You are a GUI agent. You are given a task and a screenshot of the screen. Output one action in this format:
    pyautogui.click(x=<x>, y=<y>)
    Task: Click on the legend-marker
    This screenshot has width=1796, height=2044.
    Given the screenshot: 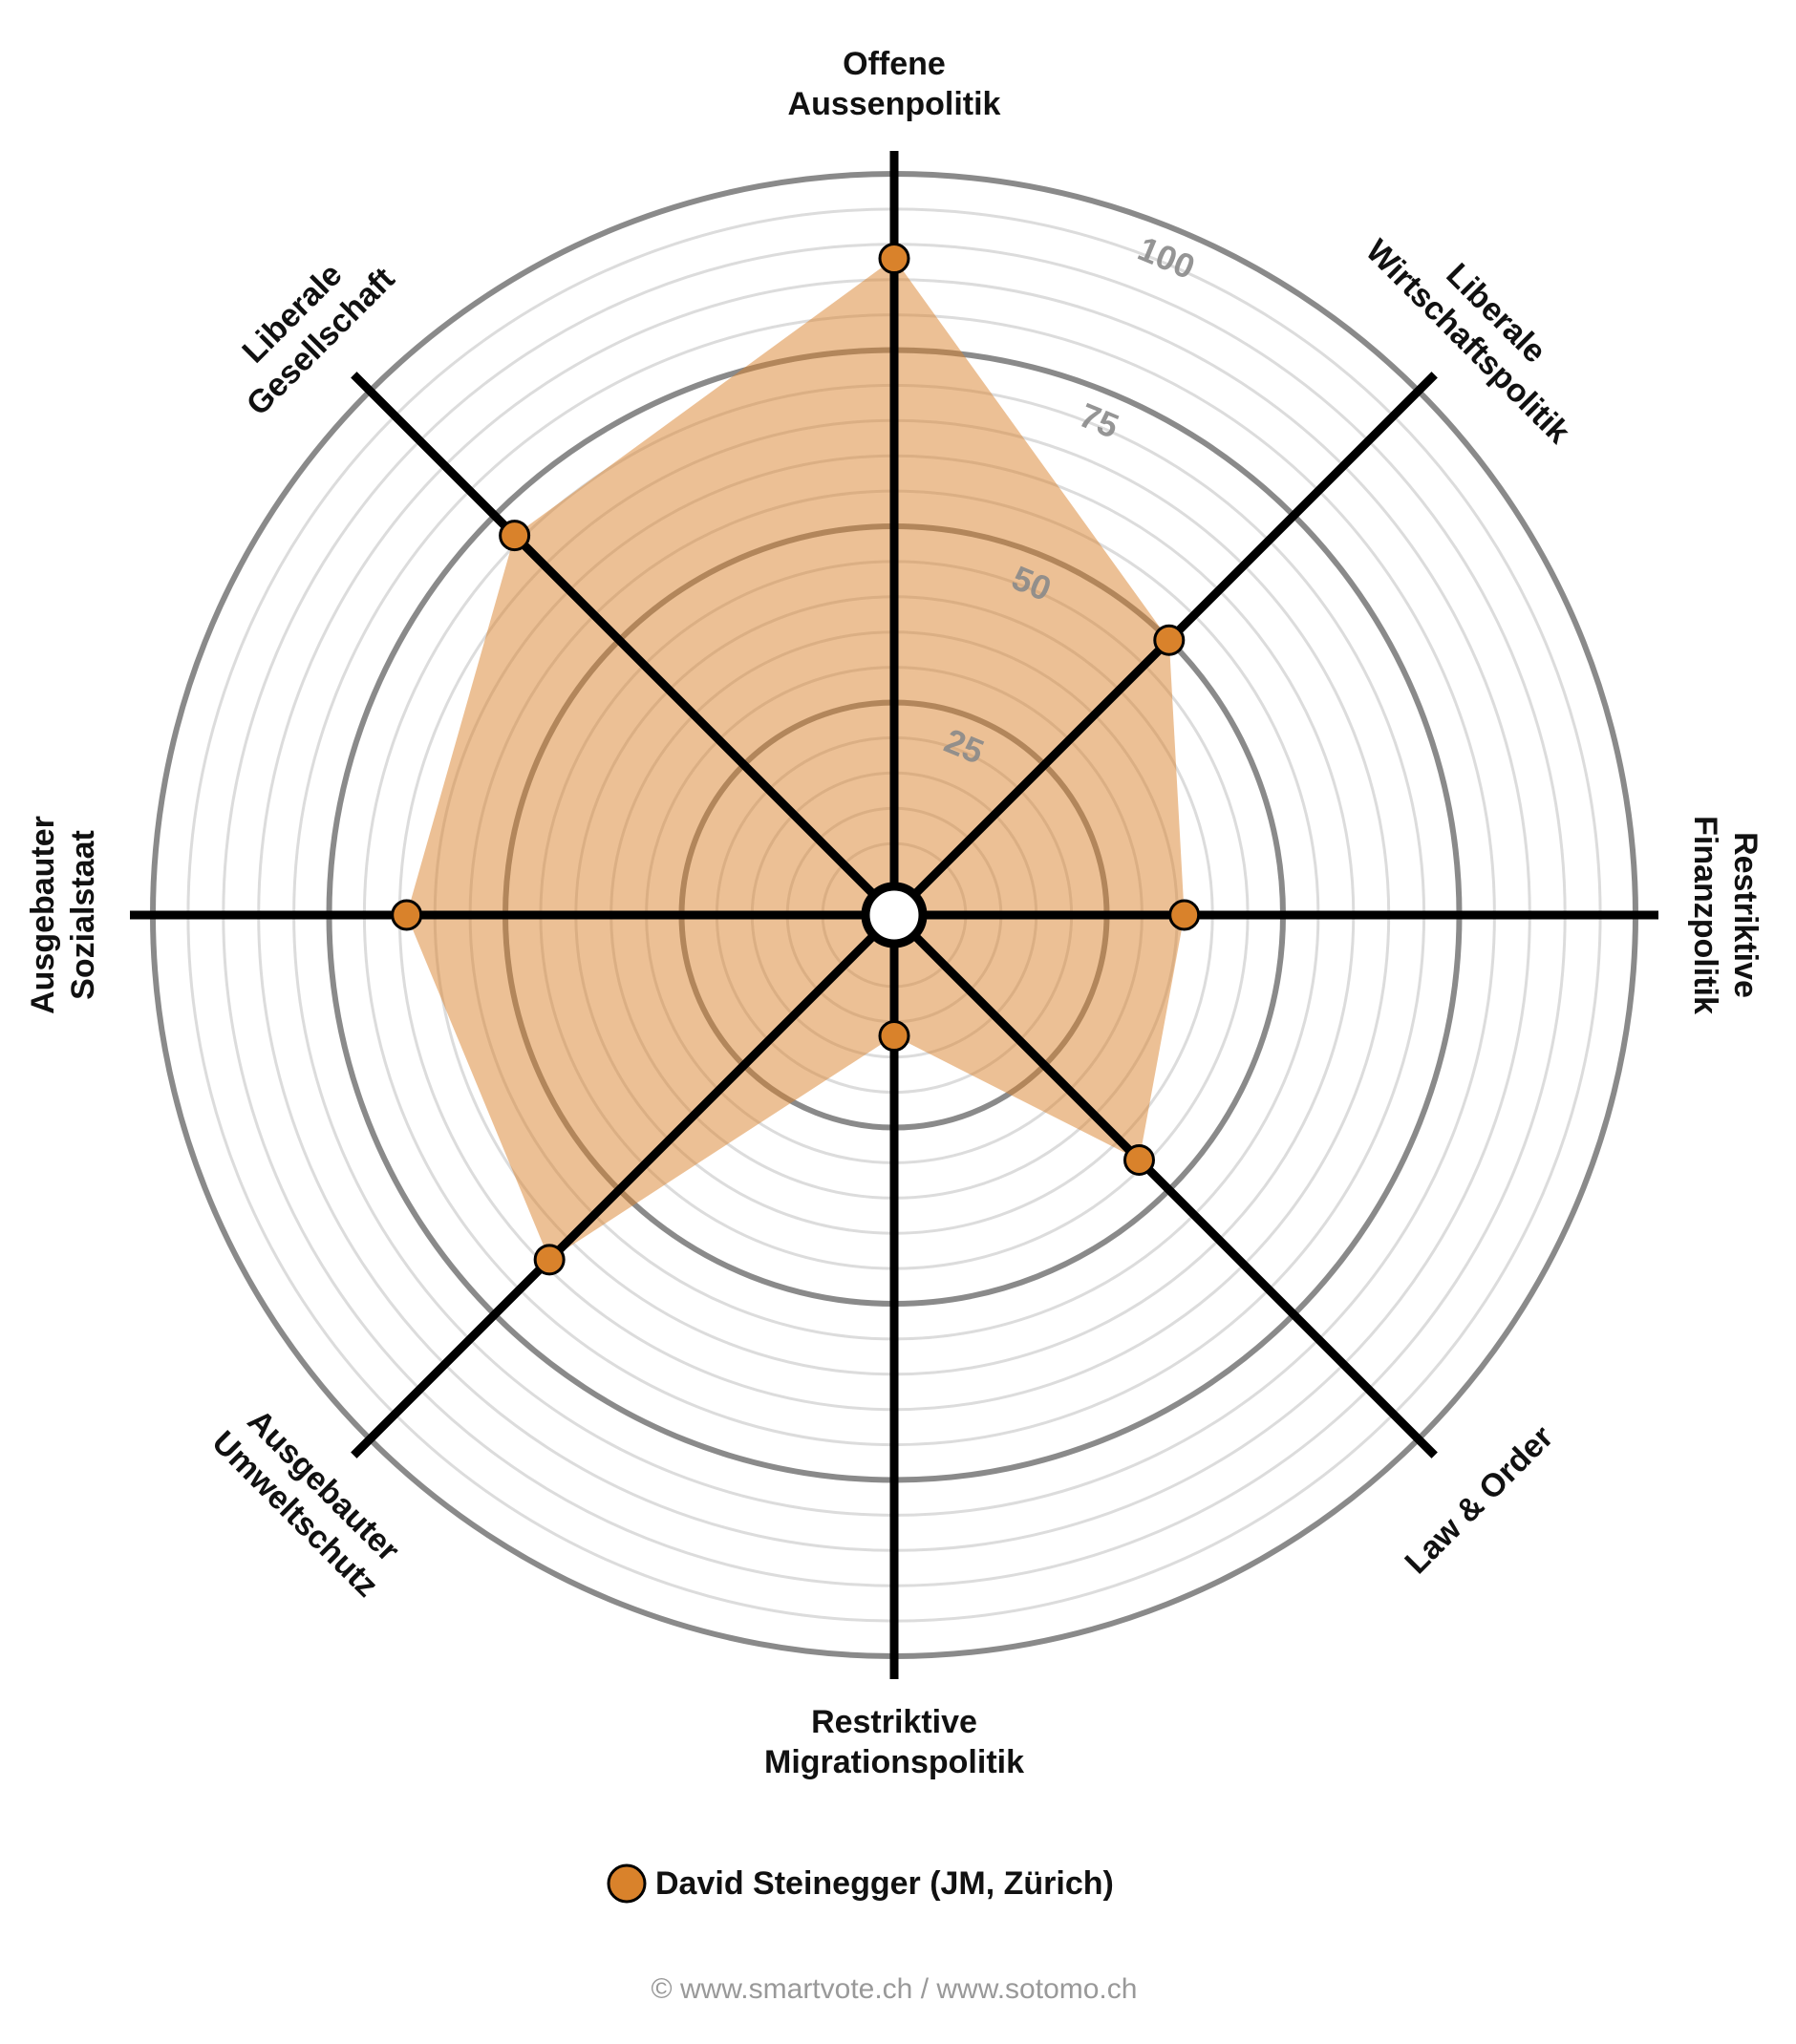 What is the action you would take?
    pyautogui.click(x=627, y=1884)
    